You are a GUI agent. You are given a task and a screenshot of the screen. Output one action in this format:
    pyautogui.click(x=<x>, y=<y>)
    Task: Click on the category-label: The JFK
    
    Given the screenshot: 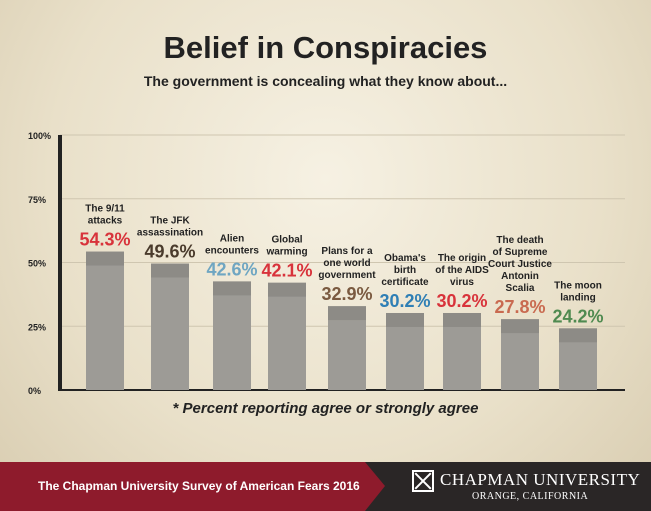 What is the action you would take?
    pyautogui.click(x=170, y=221)
    